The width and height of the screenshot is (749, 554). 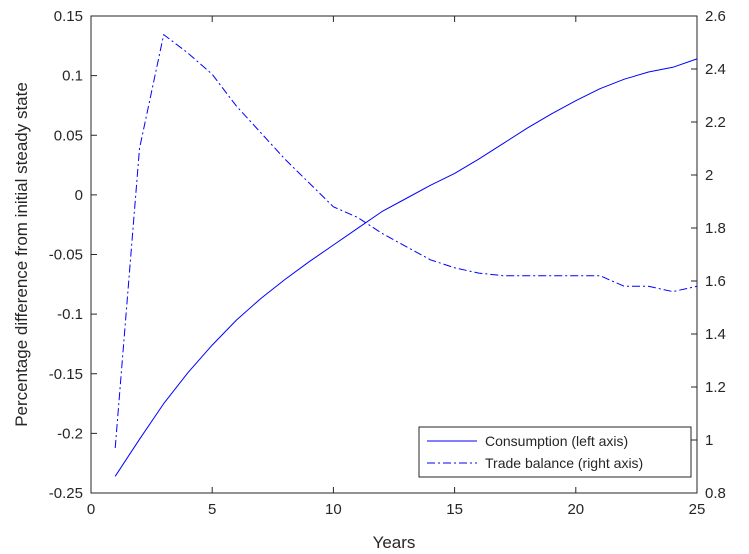 I want to click on right-y-tick-label: 2.6, so click(x=715, y=16).